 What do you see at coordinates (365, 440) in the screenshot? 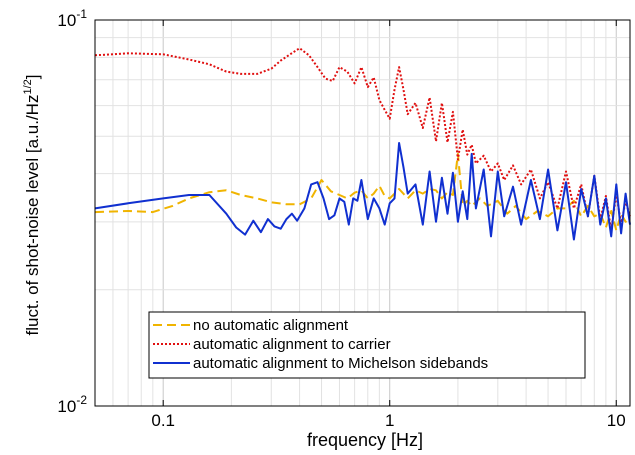
I see `x-axis-label: frequency [Hz]` at bounding box center [365, 440].